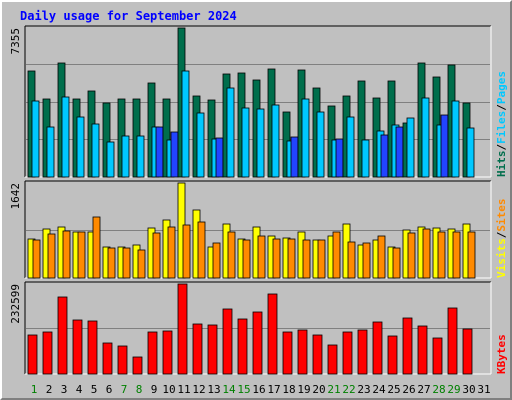 Image resolution: width=512 pixels, height=400 pixels. Describe the element at coordinates (501, 258) in the screenshot. I see `legend-item: Visits` at that location.